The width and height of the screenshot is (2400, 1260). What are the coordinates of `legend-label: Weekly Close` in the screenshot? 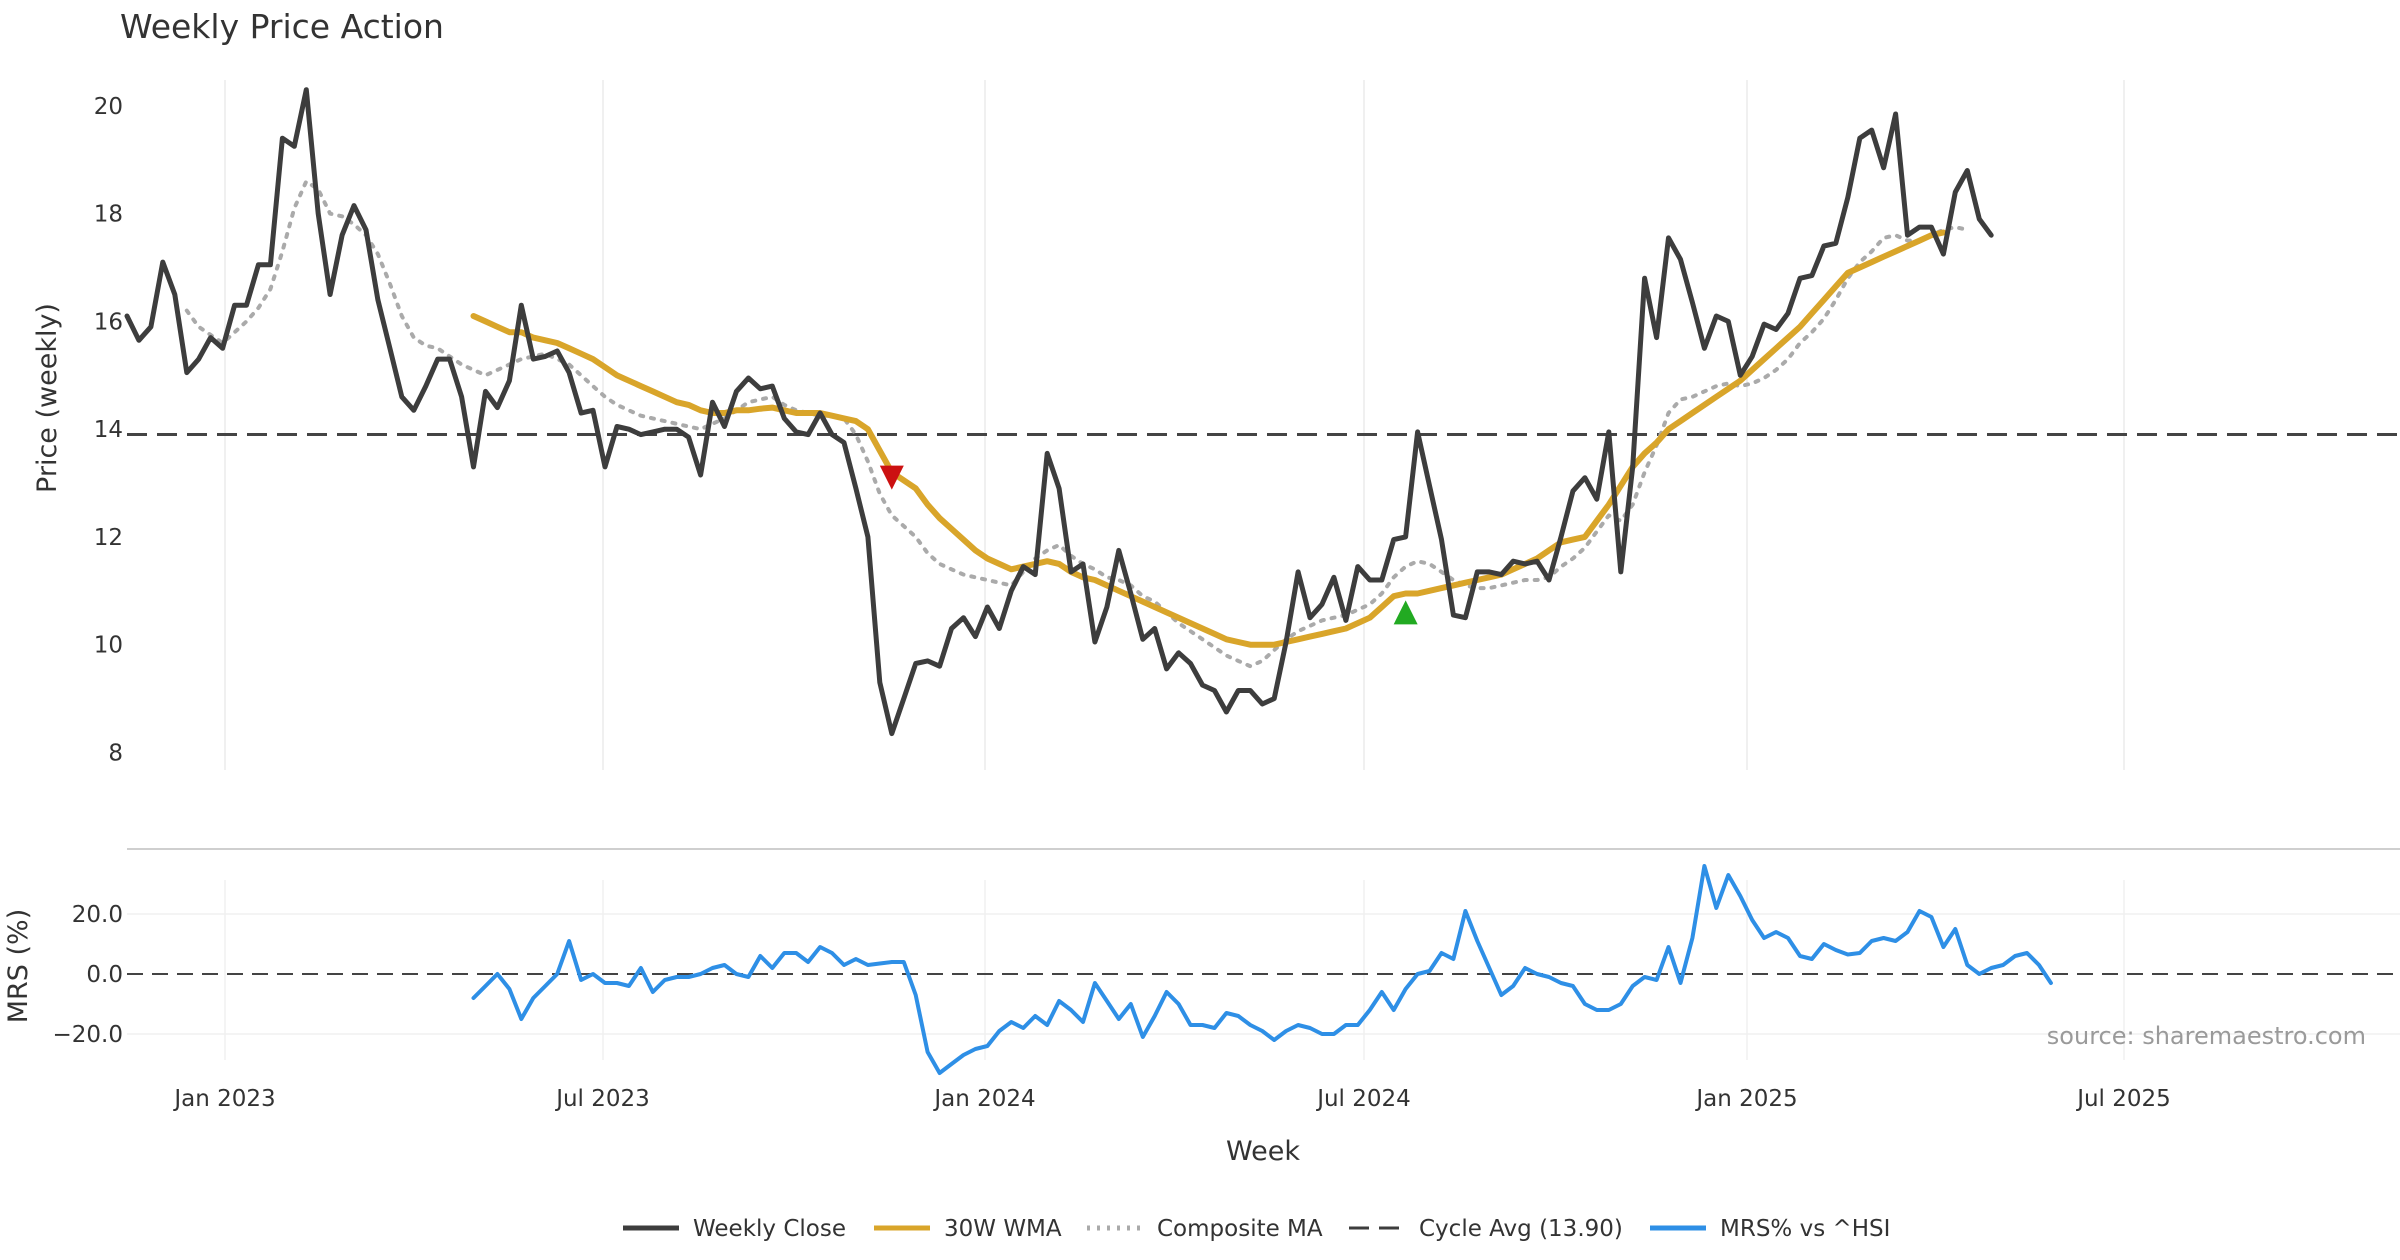 It's located at (769, 1229).